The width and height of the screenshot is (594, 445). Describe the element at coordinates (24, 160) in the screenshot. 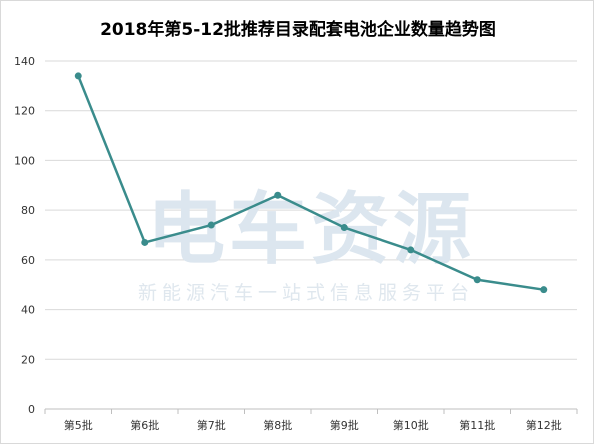

I see `y-tick-label: 100` at that location.